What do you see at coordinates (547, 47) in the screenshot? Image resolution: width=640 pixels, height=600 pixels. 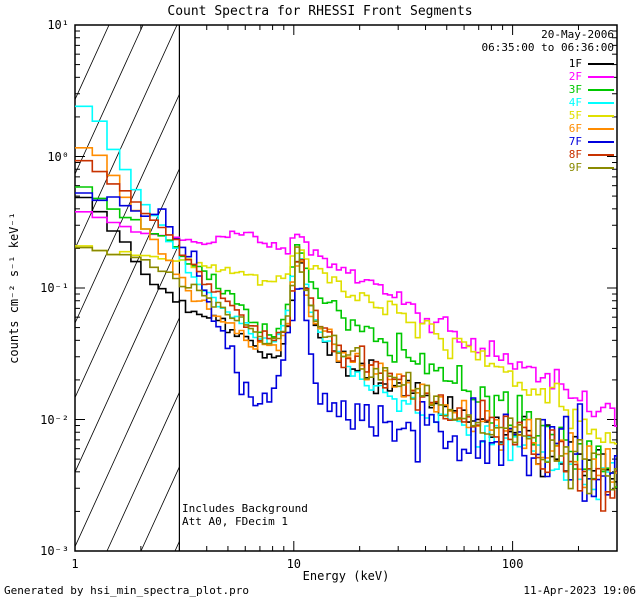 I see `time-range-label: 06:35:00 to 06:36:00` at bounding box center [547, 47].